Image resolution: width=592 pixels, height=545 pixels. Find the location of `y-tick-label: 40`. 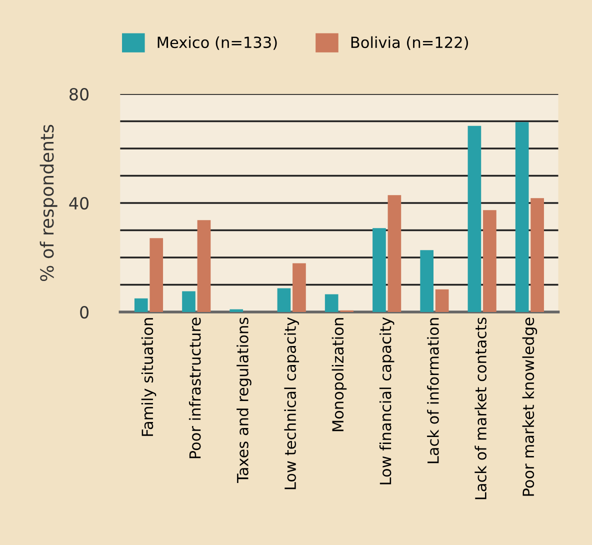

y-tick-label: 40 is located at coordinates (79, 203).